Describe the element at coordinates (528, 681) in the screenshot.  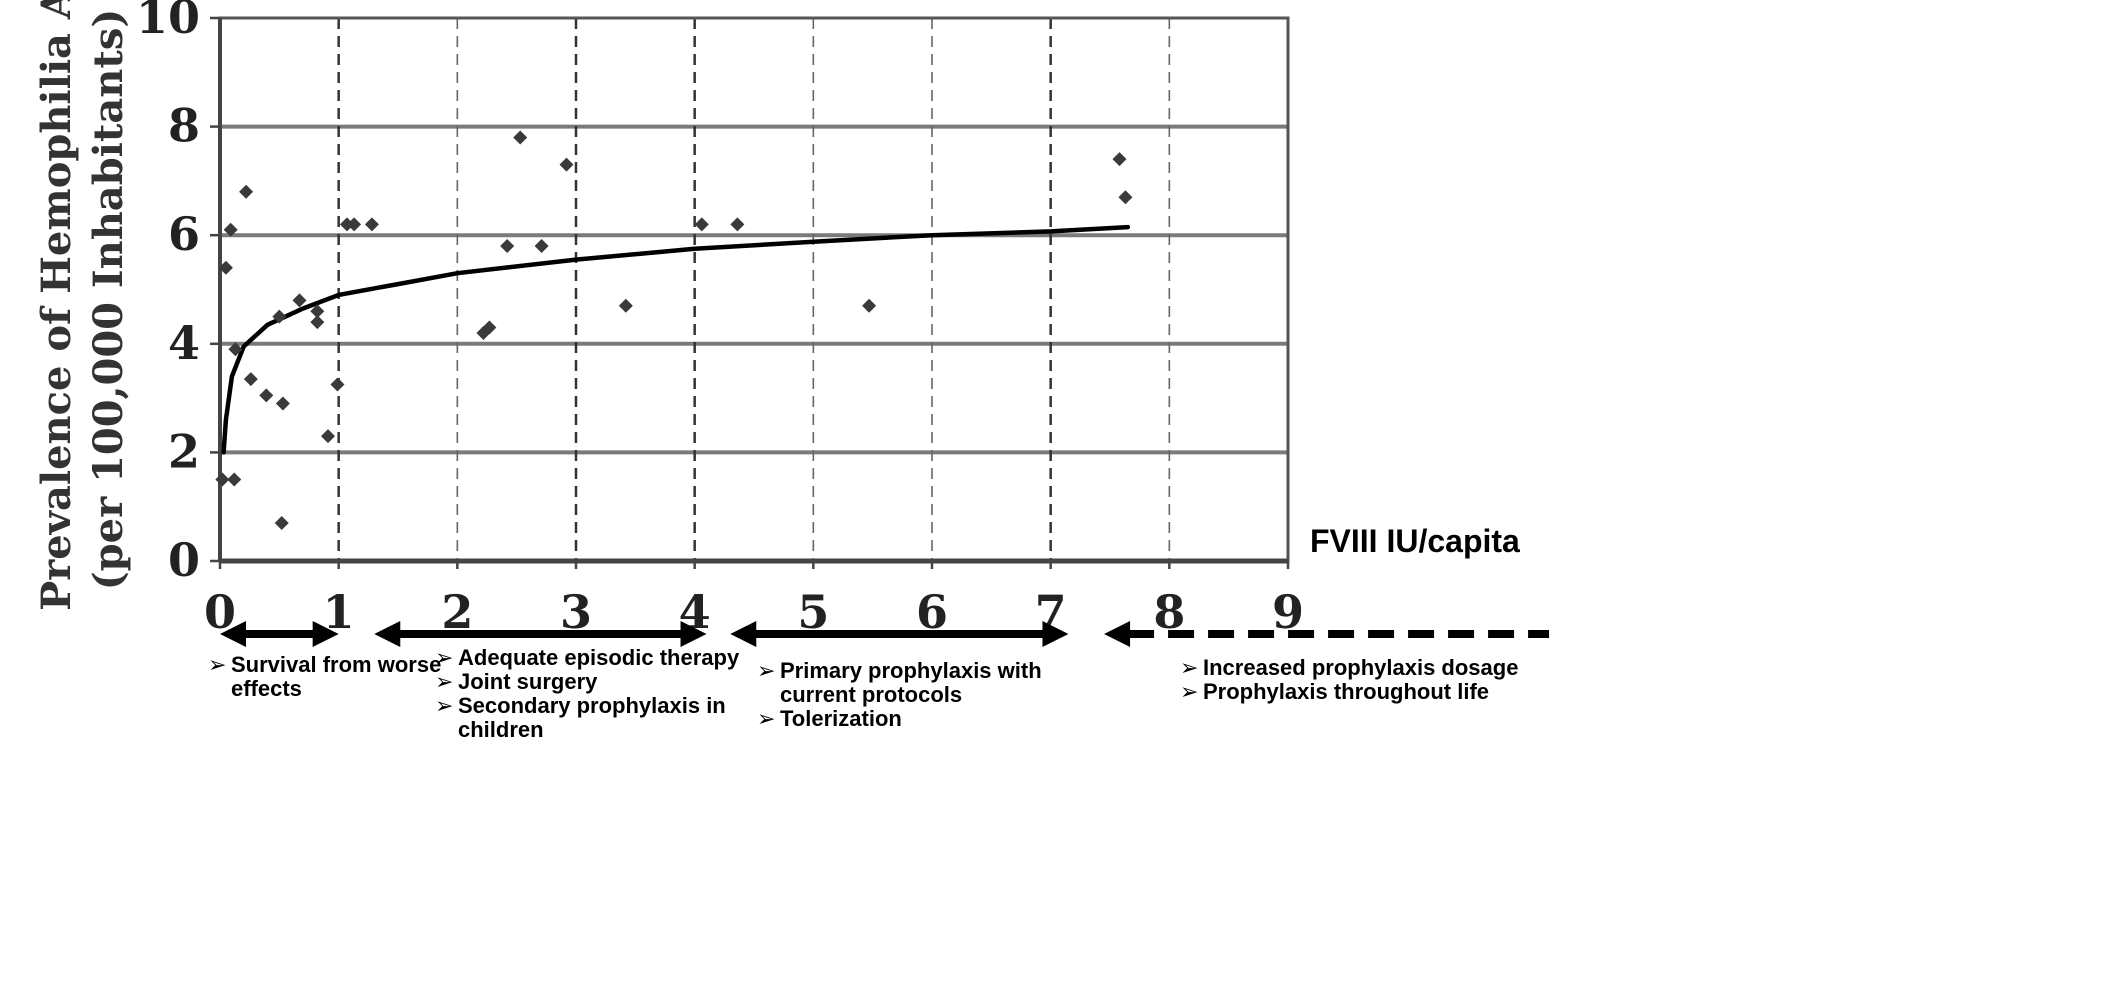
I see `phase-bullet-text: Joint surgery` at that location.